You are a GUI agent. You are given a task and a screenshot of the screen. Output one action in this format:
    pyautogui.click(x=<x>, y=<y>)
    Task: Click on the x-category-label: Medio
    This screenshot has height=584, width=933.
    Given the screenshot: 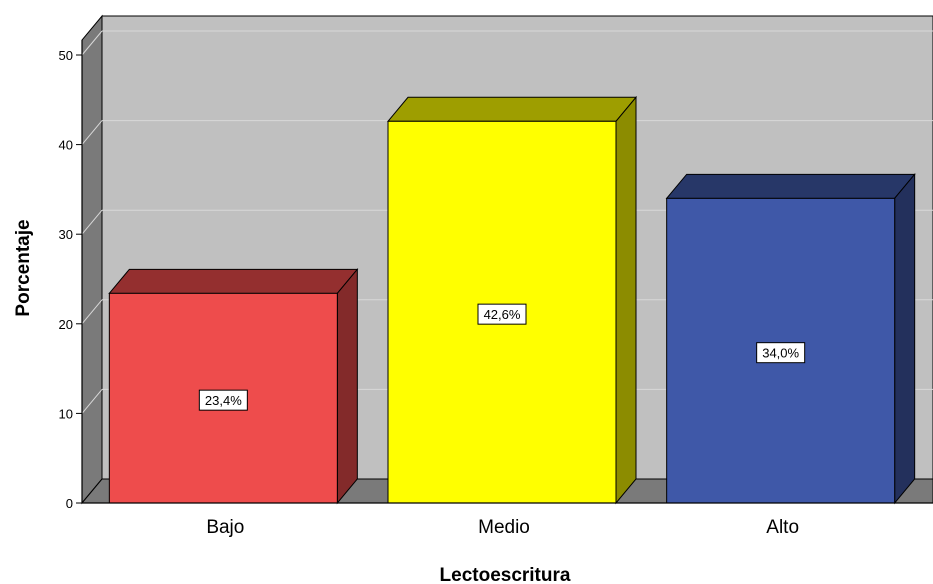 What is the action you would take?
    pyautogui.click(x=504, y=527)
    